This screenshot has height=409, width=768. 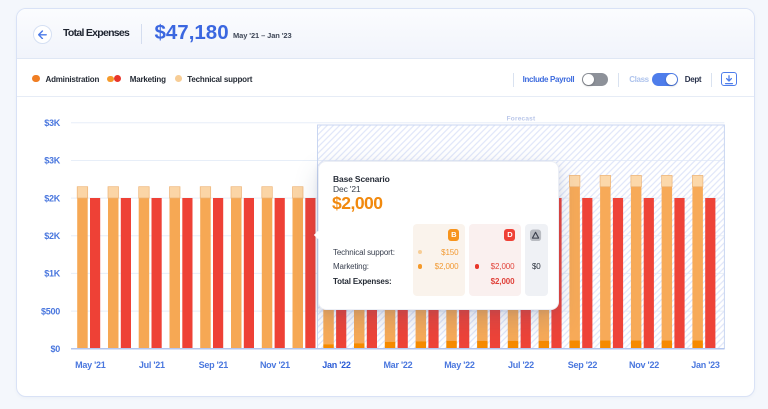 I want to click on svg-text: Sep '21, so click(x=214, y=365).